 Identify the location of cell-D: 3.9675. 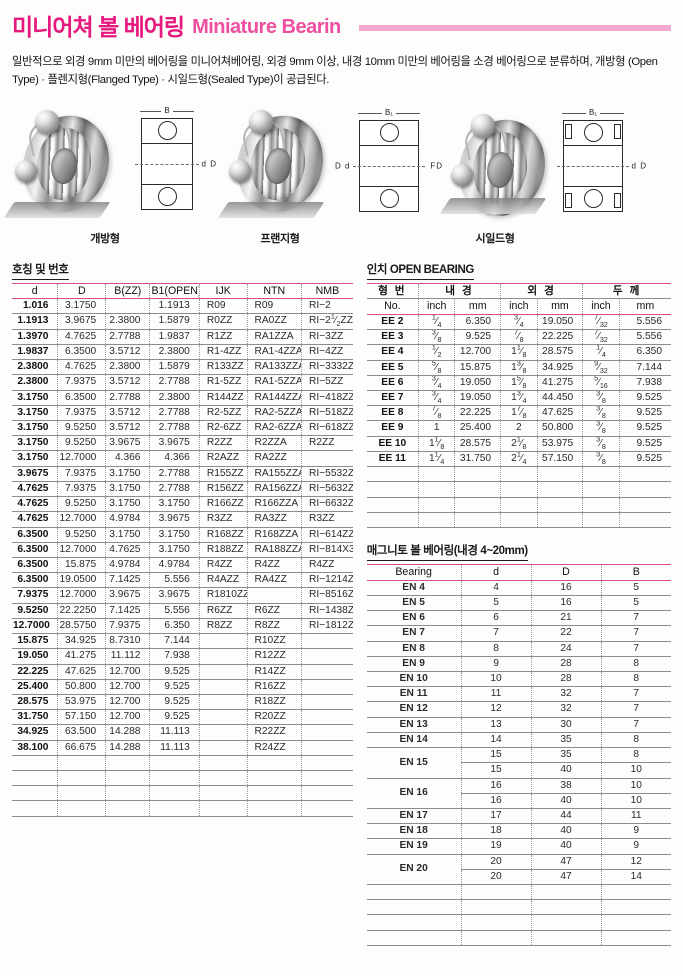
(82, 321).